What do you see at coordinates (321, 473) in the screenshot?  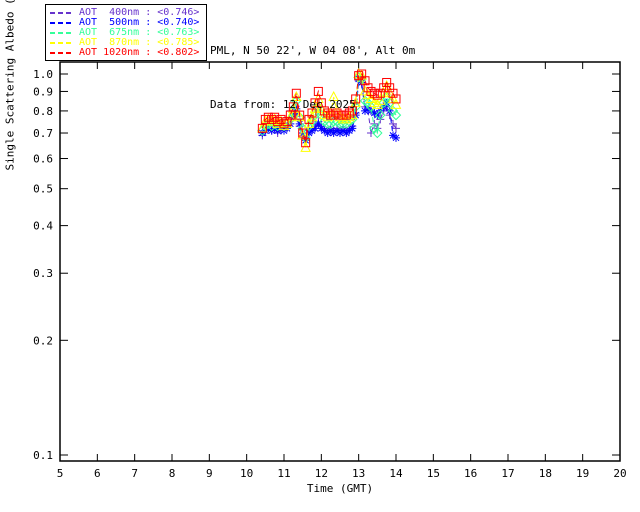 I see `svg-text: 12` at bounding box center [321, 473].